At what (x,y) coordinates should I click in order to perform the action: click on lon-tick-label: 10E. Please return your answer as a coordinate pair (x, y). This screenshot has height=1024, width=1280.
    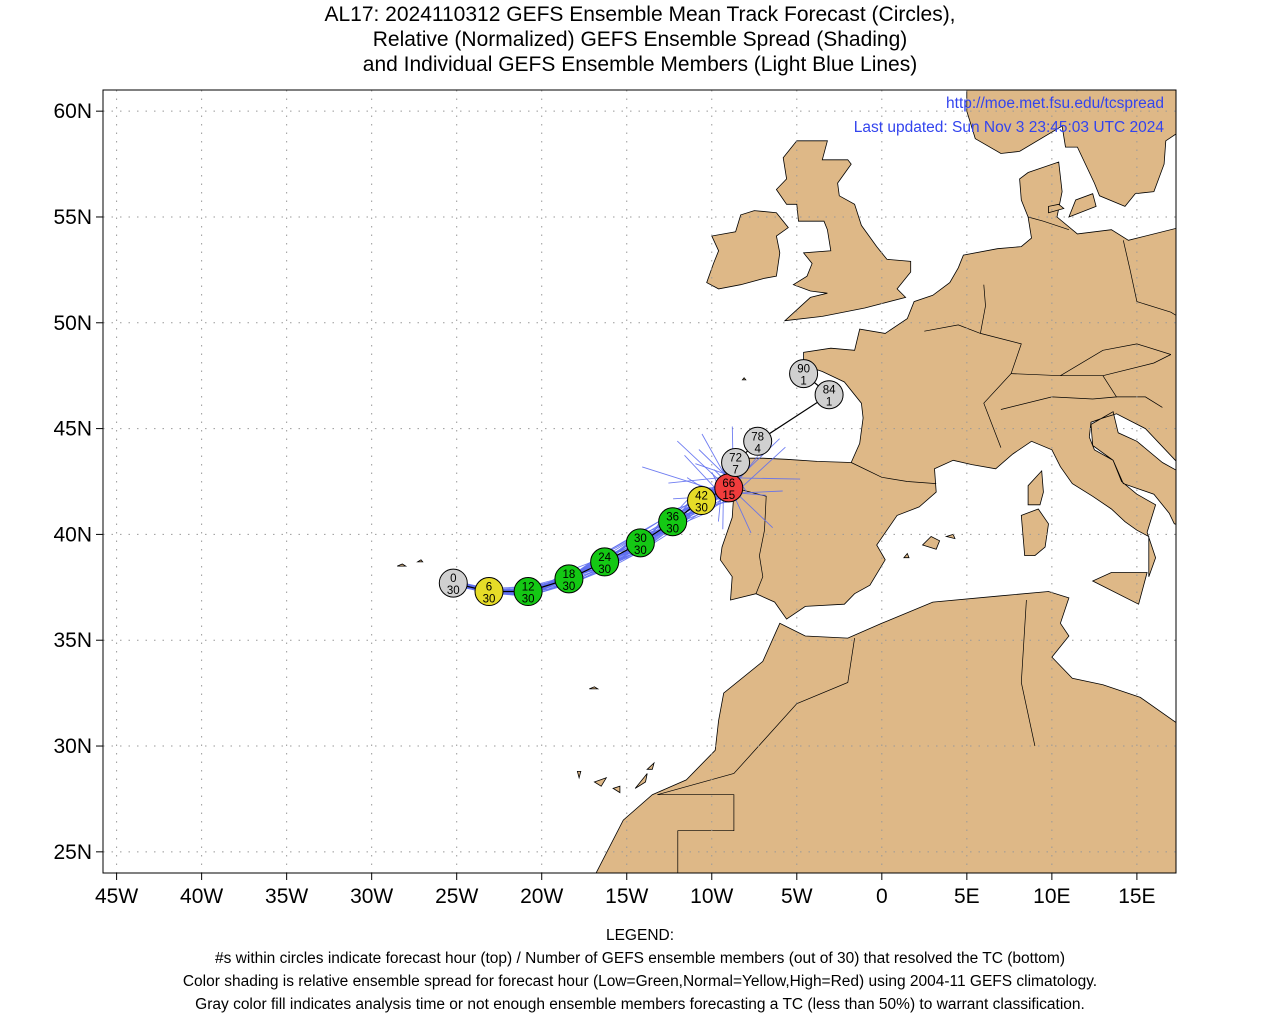
    Looking at the image, I should click on (1051, 896).